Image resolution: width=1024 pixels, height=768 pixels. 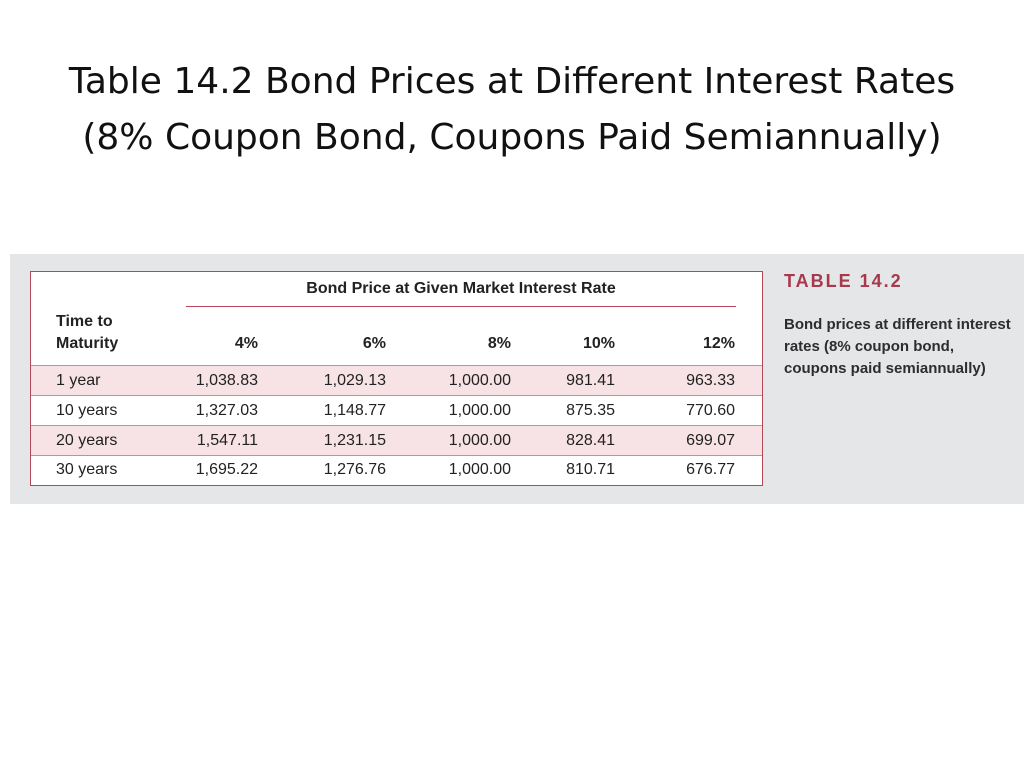 What do you see at coordinates (226, 410) in the screenshot?
I see `price-cell: 1,327.03` at bounding box center [226, 410].